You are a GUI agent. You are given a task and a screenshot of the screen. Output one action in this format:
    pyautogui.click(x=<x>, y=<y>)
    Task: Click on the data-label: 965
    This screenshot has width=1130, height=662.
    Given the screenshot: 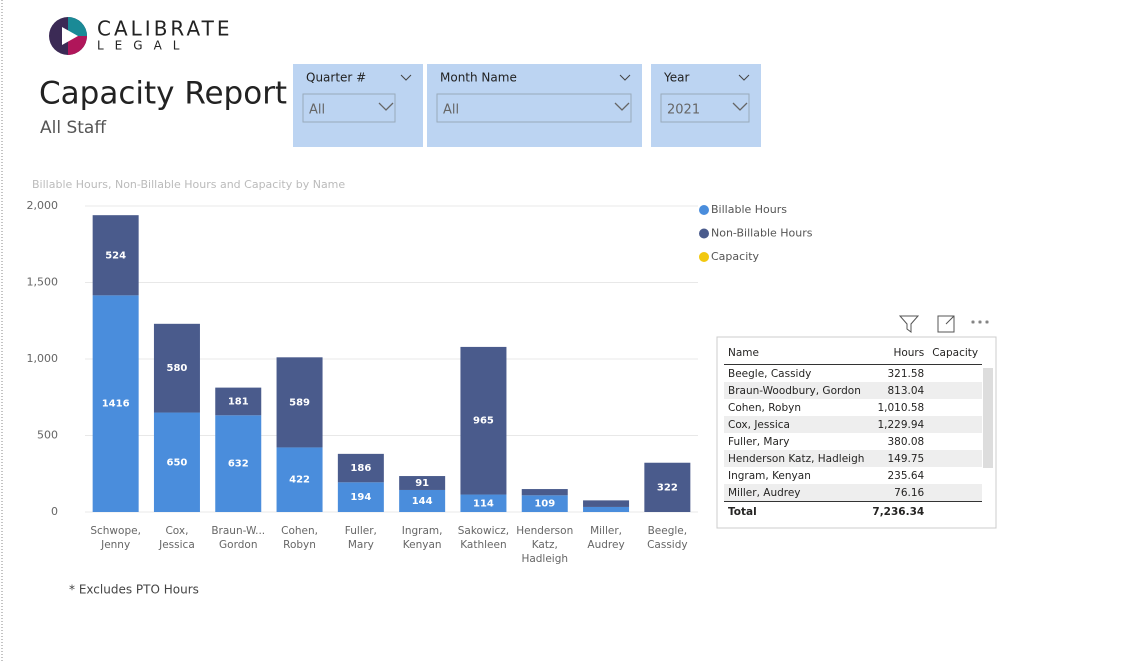 What is the action you would take?
    pyautogui.click(x=483, y=421)
    